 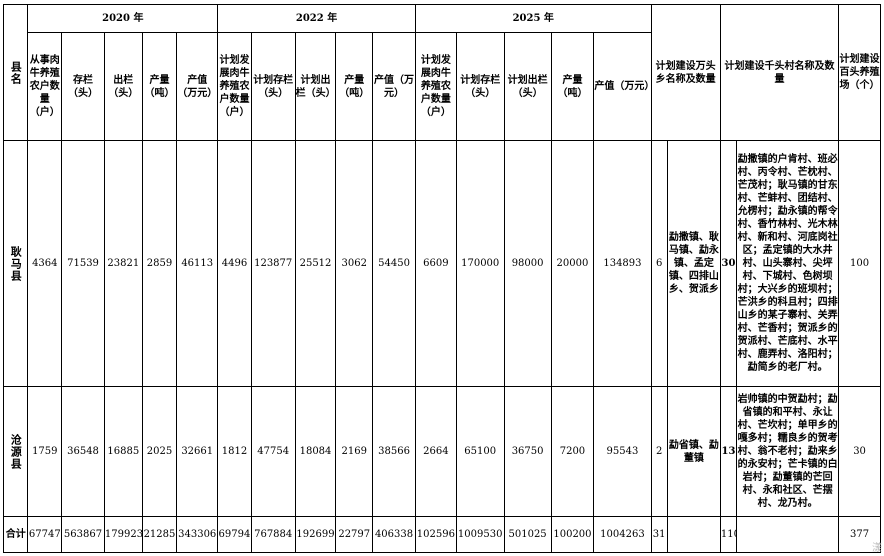 I want to click on table-cell: 343306, so click(x=197, y=534).